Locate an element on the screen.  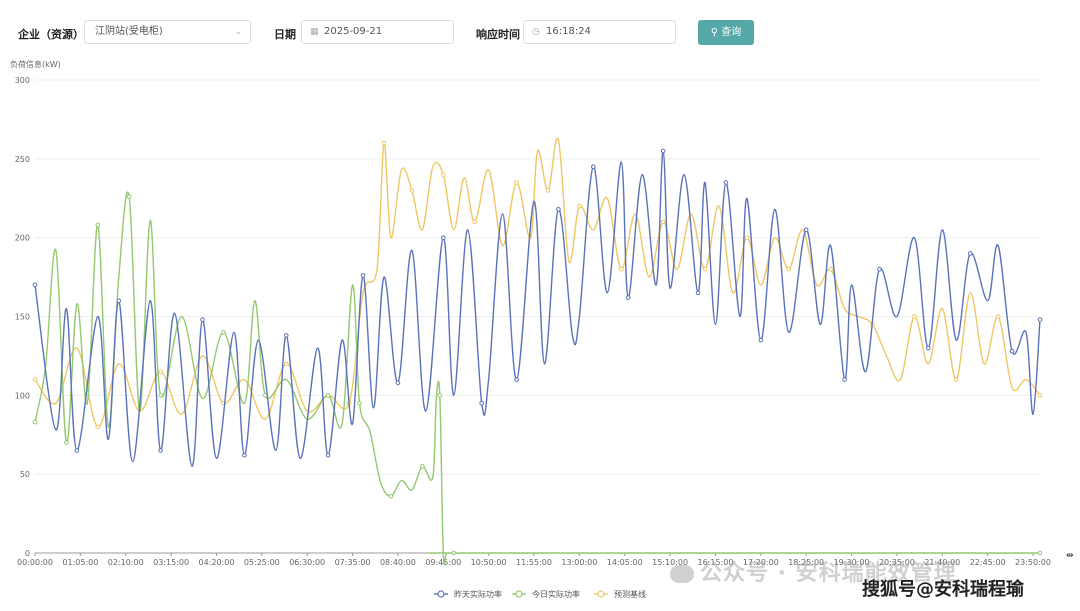
clock-icon: ◷ is located at coordinates (536, 32).